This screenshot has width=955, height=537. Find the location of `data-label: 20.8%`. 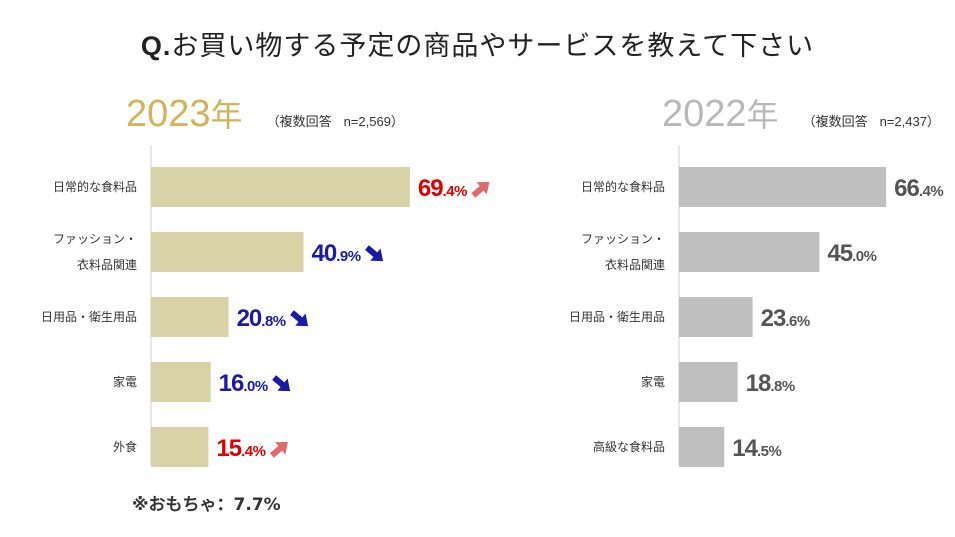

data-label: 20.8% is located at coordinates (261, 318).